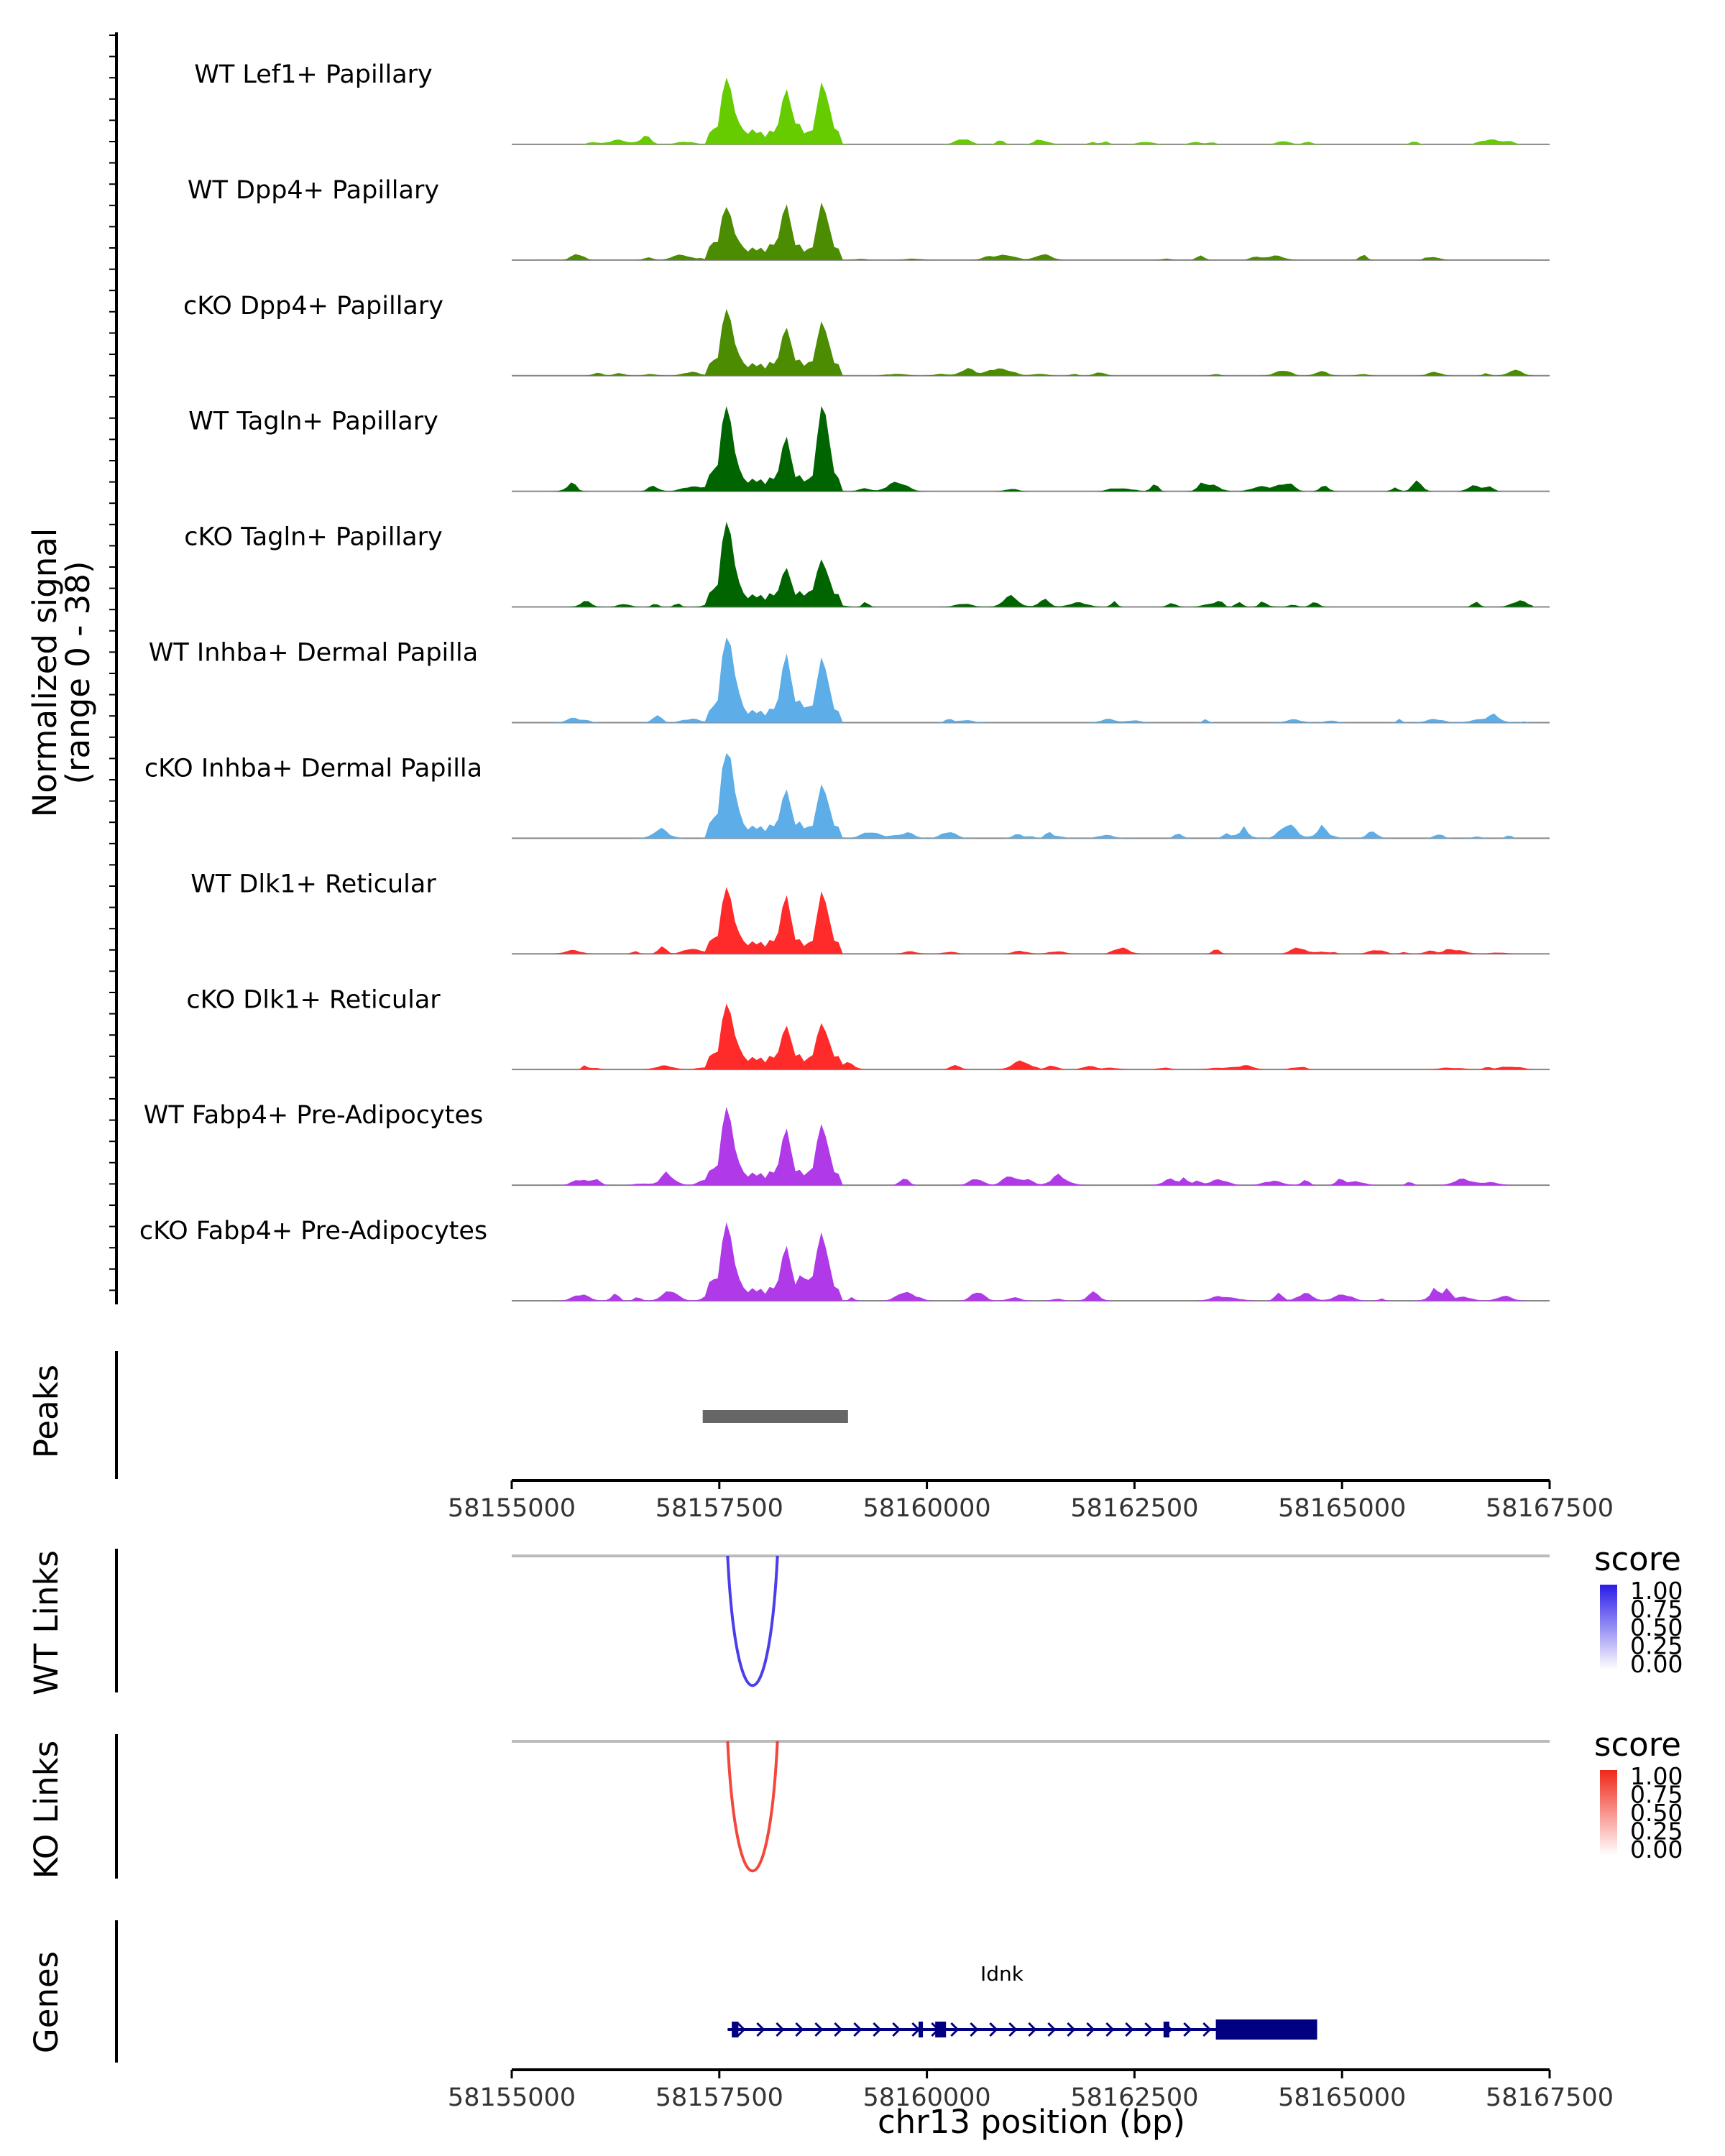 This screenshot has height=2156, width=1725. I want to click on coverage-y-axis-title: Normalized signal (range 0 - 38), so click(61, 673).